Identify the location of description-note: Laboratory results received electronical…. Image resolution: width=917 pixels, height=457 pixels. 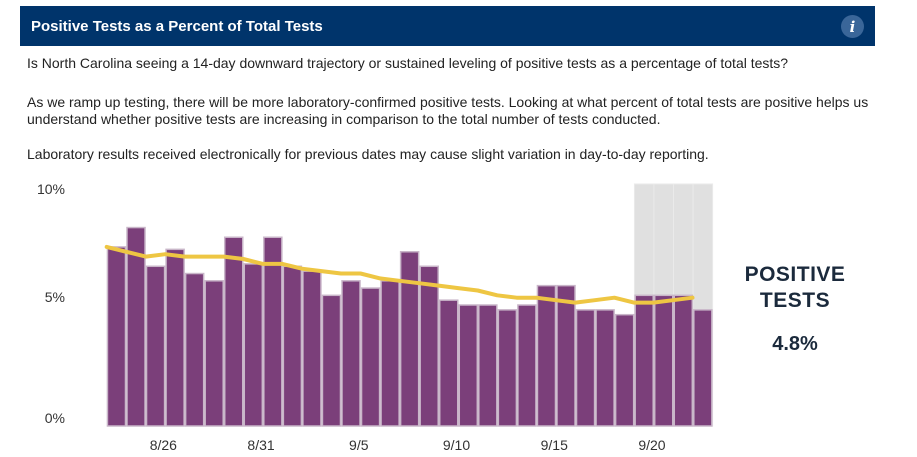
(368, 154).